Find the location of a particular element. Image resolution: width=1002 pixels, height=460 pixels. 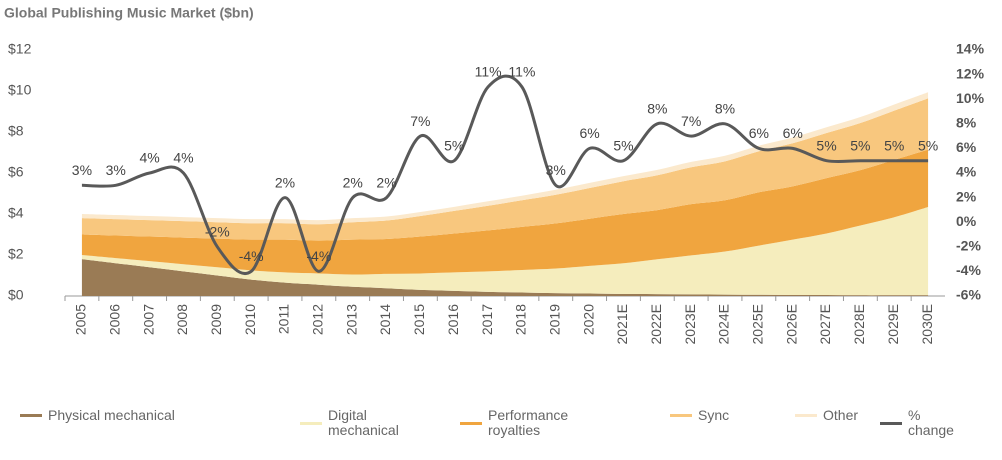

x-tick-label: 2022E is located at coordinates (656, 324).